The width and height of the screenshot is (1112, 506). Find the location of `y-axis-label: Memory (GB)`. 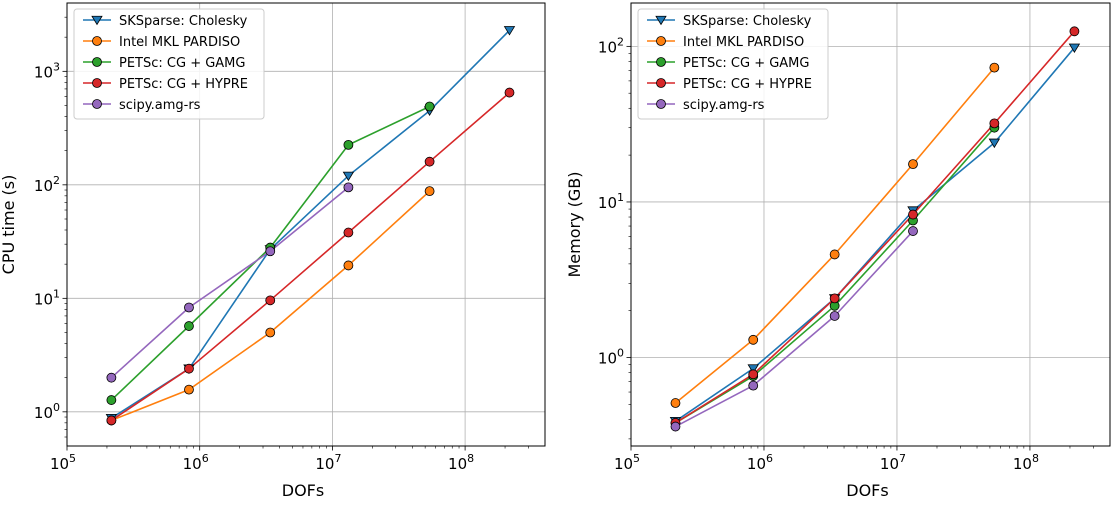

y-axis-label: Memory (GB) is located at coordinates (574, 224).